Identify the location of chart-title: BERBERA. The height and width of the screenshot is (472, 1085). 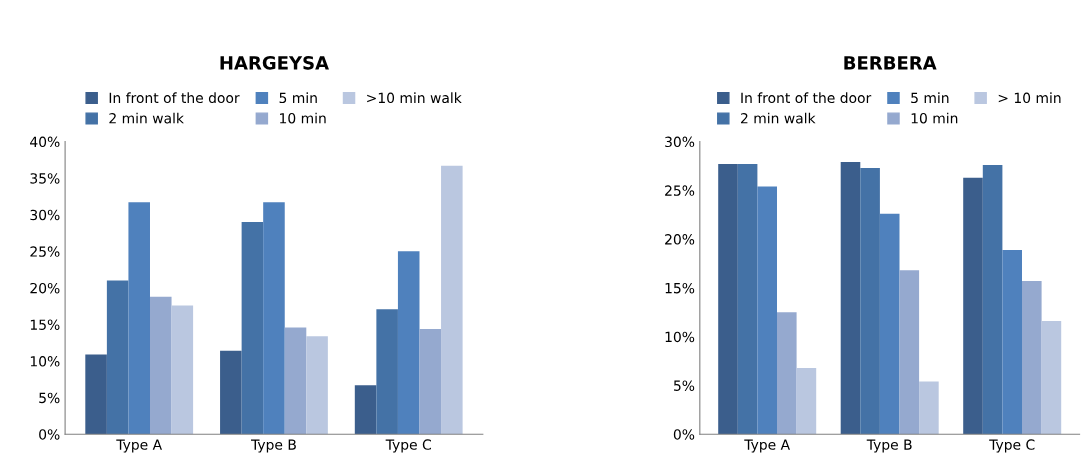
(890, 63).